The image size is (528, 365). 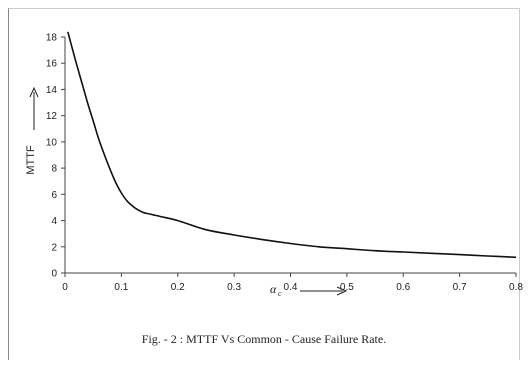 I want to click on x-tick-label: 0.4, so click(x=291, y=287).